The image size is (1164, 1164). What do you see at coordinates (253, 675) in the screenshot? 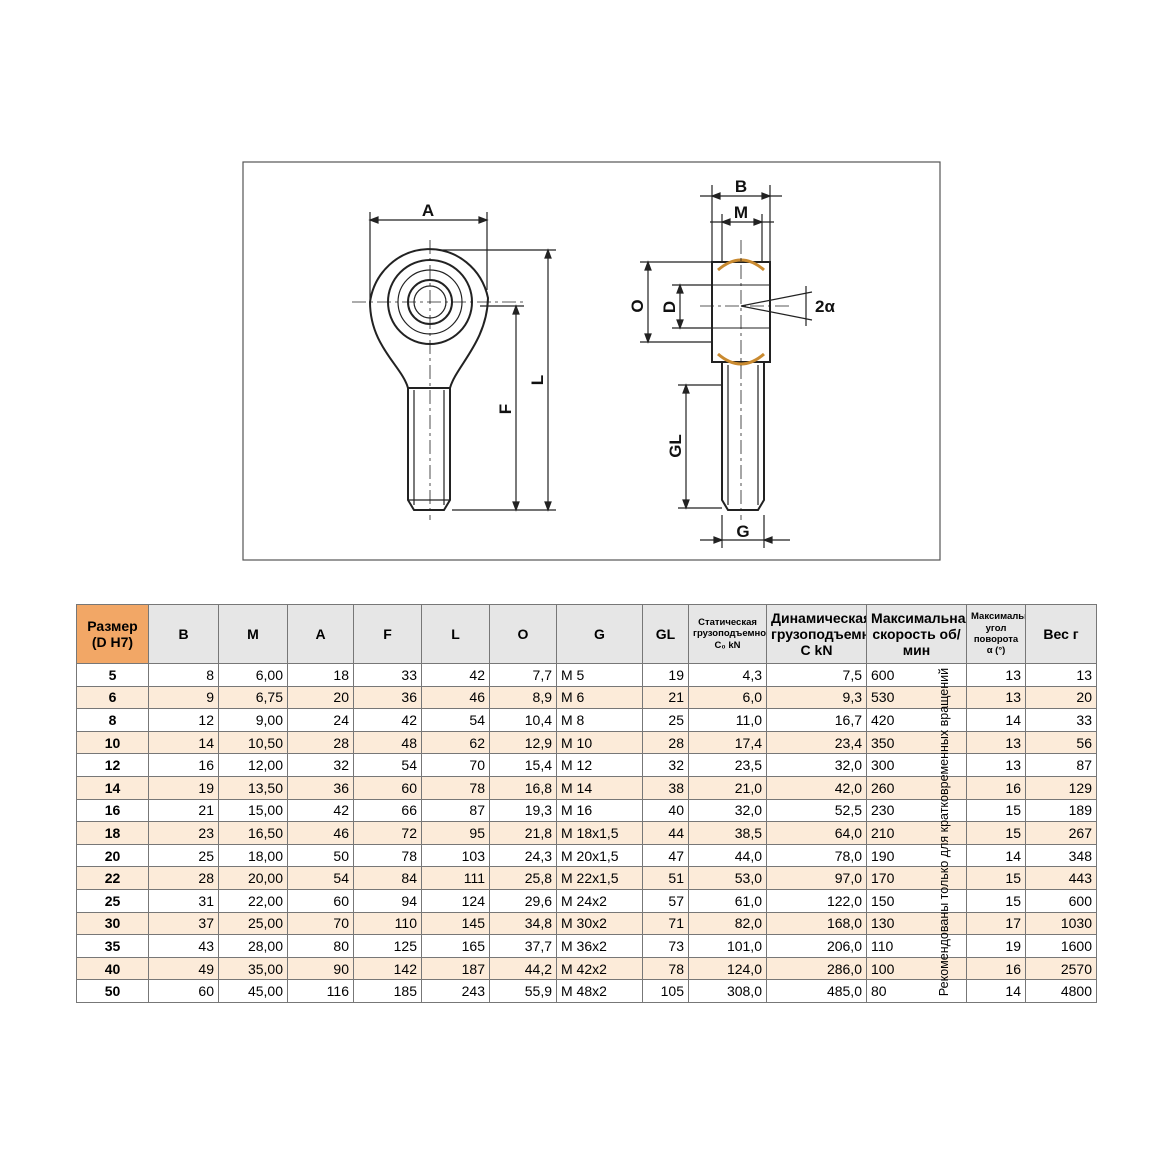
I see `table-cell: 6,00` at bounding box center [253, 675].